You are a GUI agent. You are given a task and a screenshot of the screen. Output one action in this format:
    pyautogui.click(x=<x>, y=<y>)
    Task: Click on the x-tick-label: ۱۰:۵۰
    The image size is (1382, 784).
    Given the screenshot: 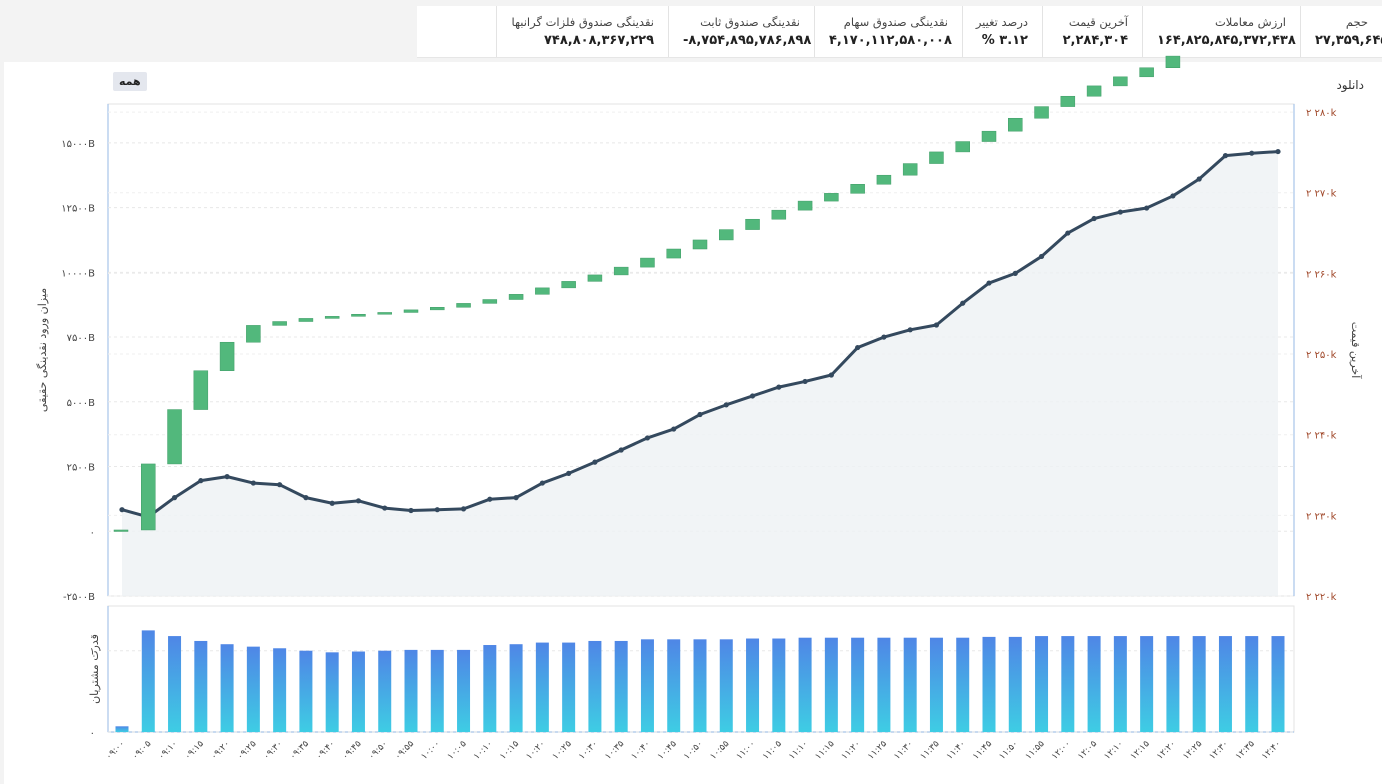 What is the action you would take?
    pyautogui.click(x=693, y=750)
    